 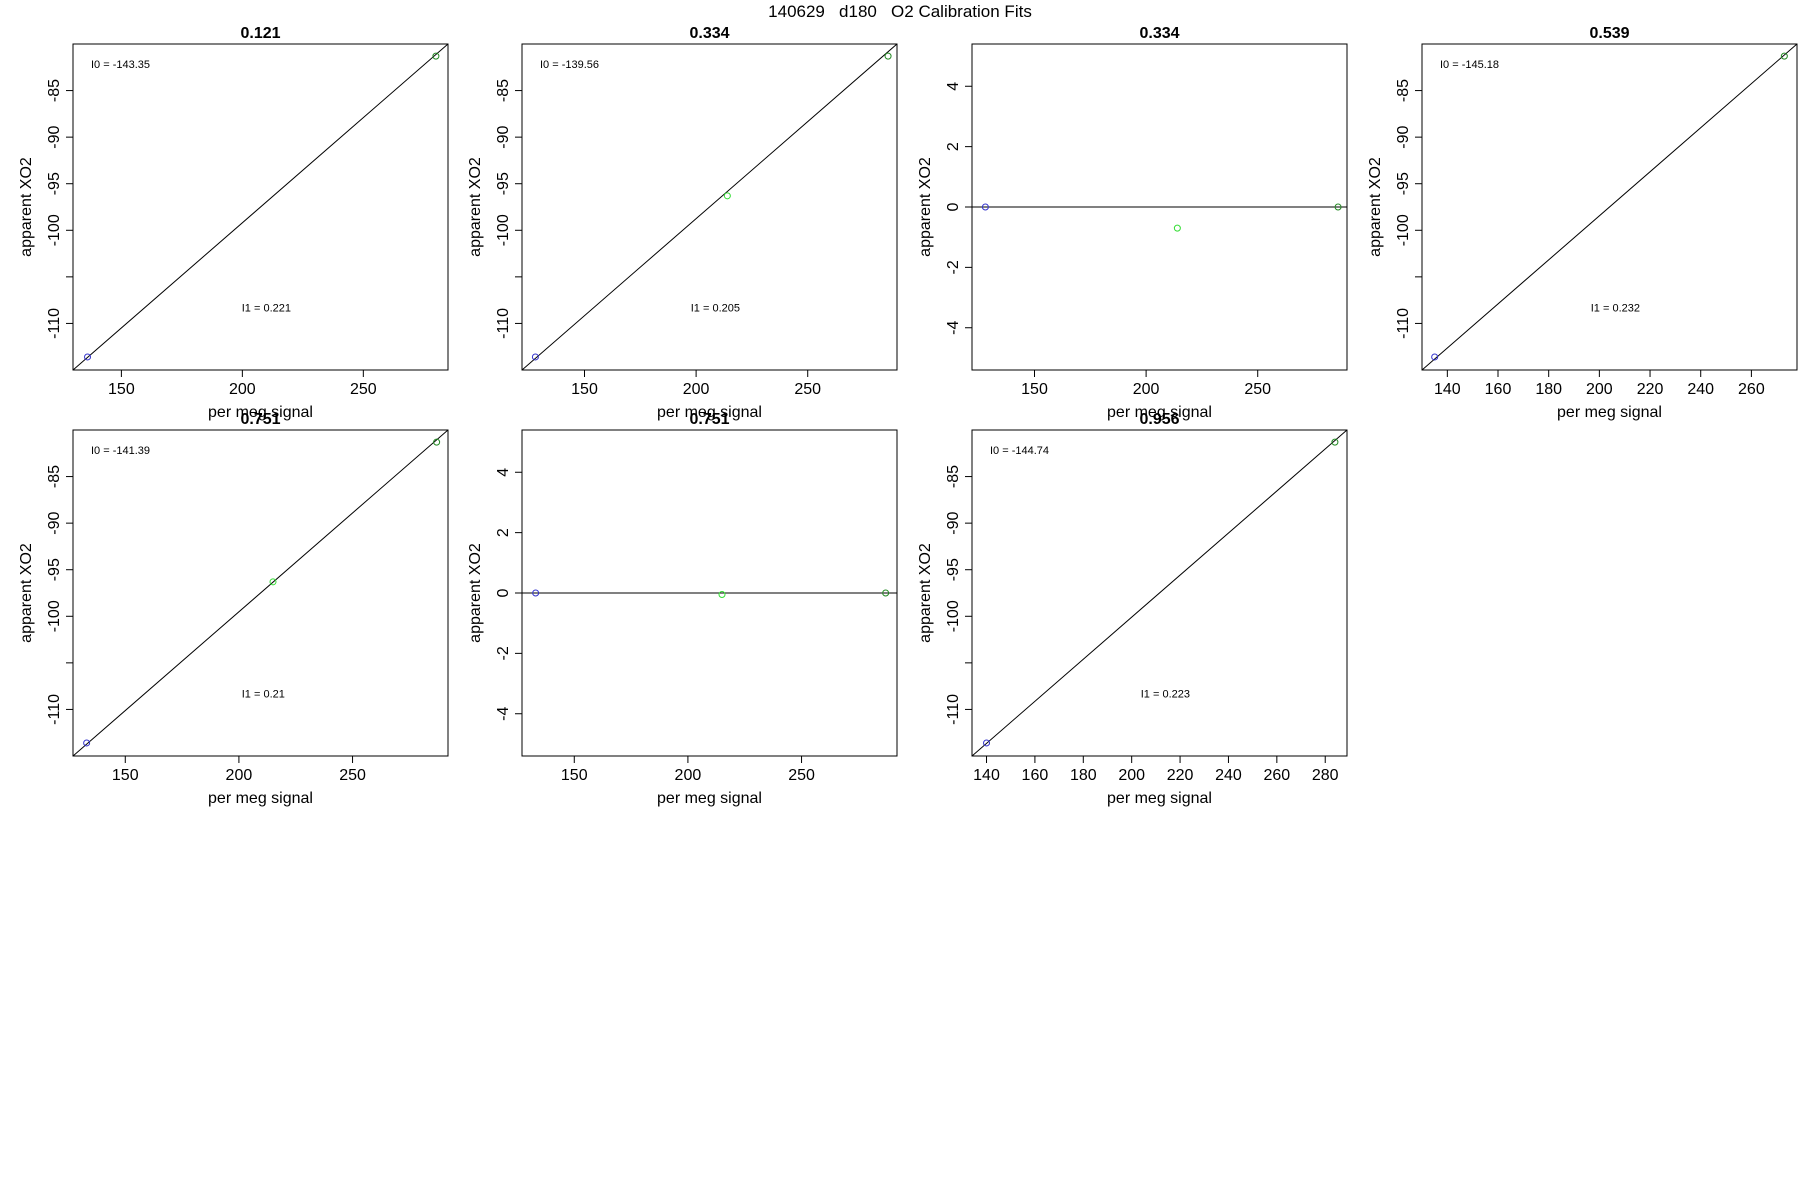 I want to click on fit-coefficient-label: I0 = -143.35, so click(x=120, y=65).